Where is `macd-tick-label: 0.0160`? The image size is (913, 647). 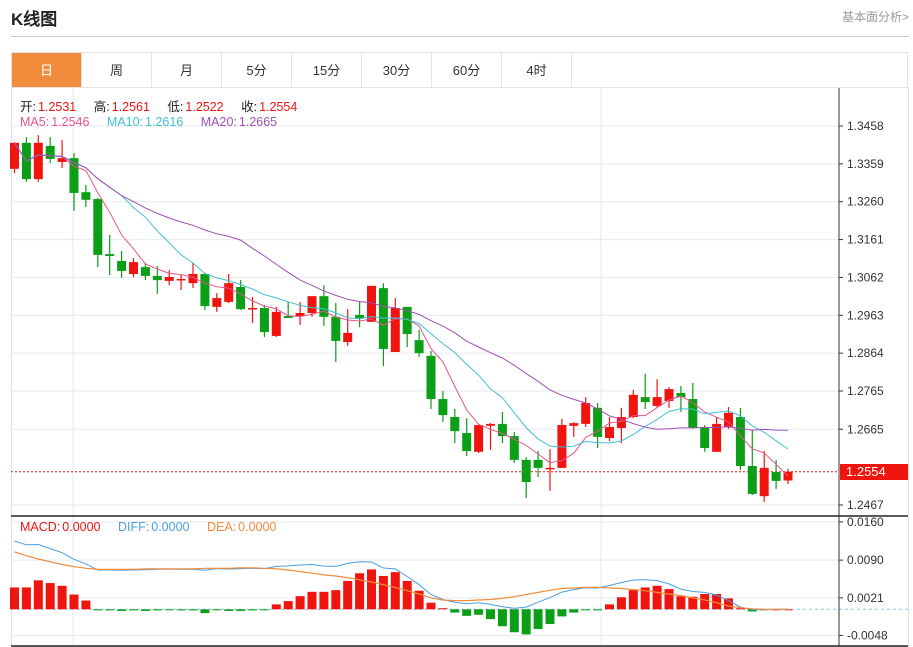
macd-tick-label: 0.0160 is located at coordinates (865, 522).